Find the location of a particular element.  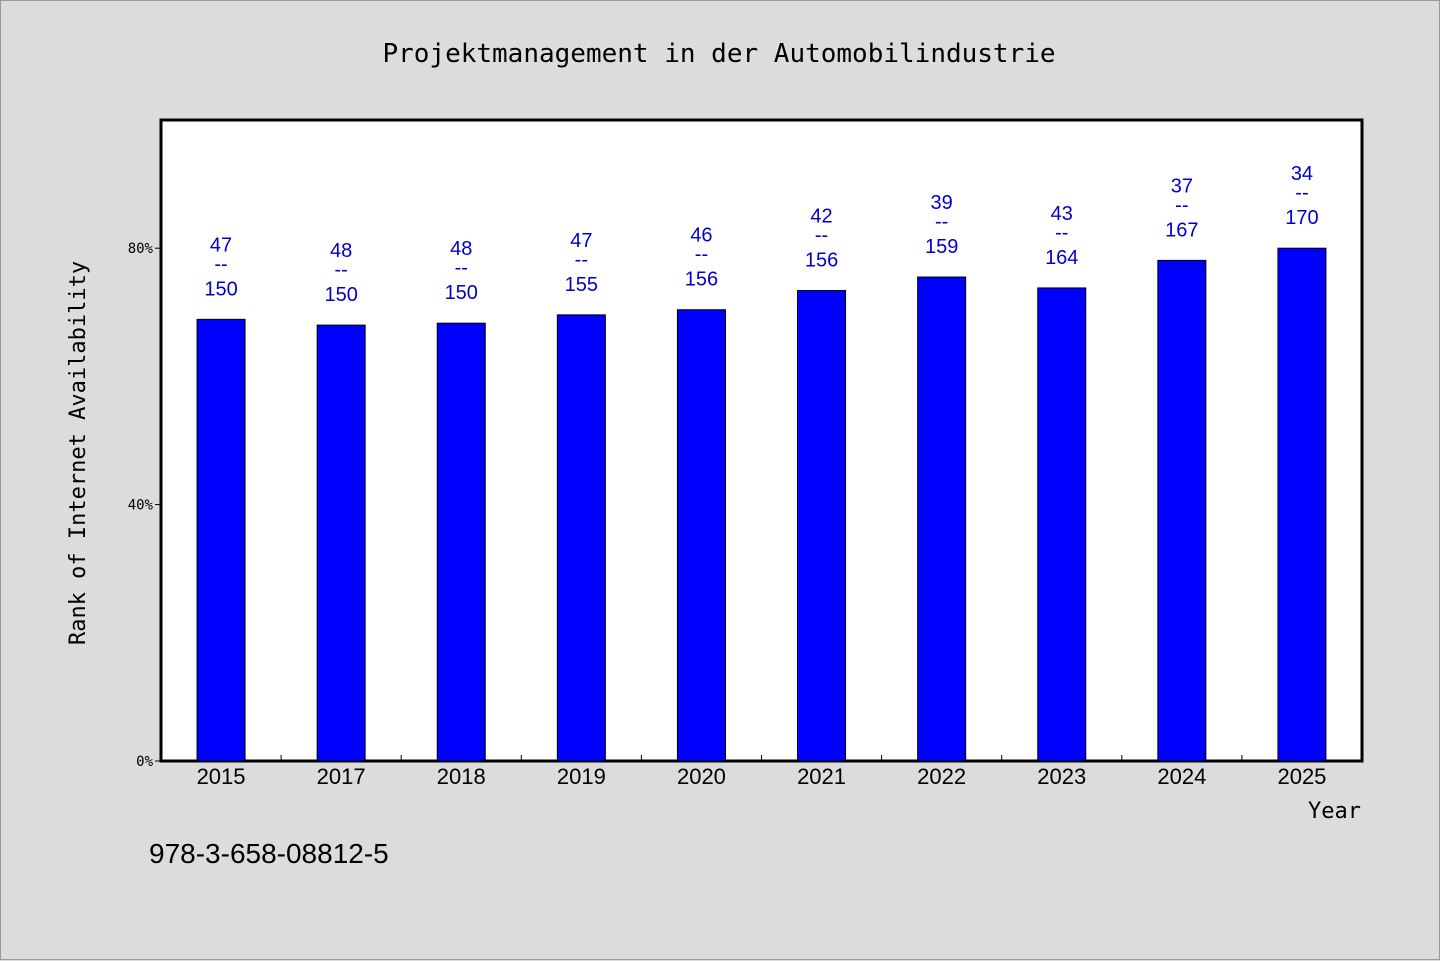

bar-2015 is located at coordinates (221, 540).